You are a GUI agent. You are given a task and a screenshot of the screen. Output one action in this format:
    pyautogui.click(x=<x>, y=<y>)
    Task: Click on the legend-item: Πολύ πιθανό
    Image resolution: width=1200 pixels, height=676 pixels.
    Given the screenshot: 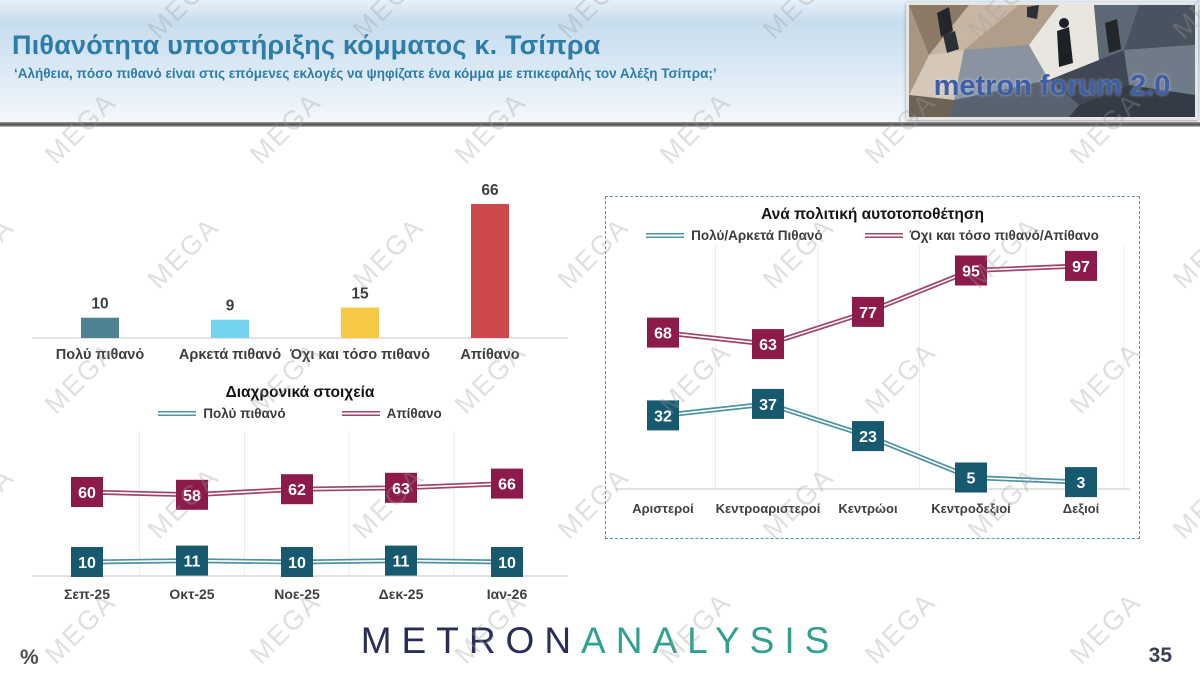 What is the action you would take?
    pyautogui.click(x=222, y=413)
    